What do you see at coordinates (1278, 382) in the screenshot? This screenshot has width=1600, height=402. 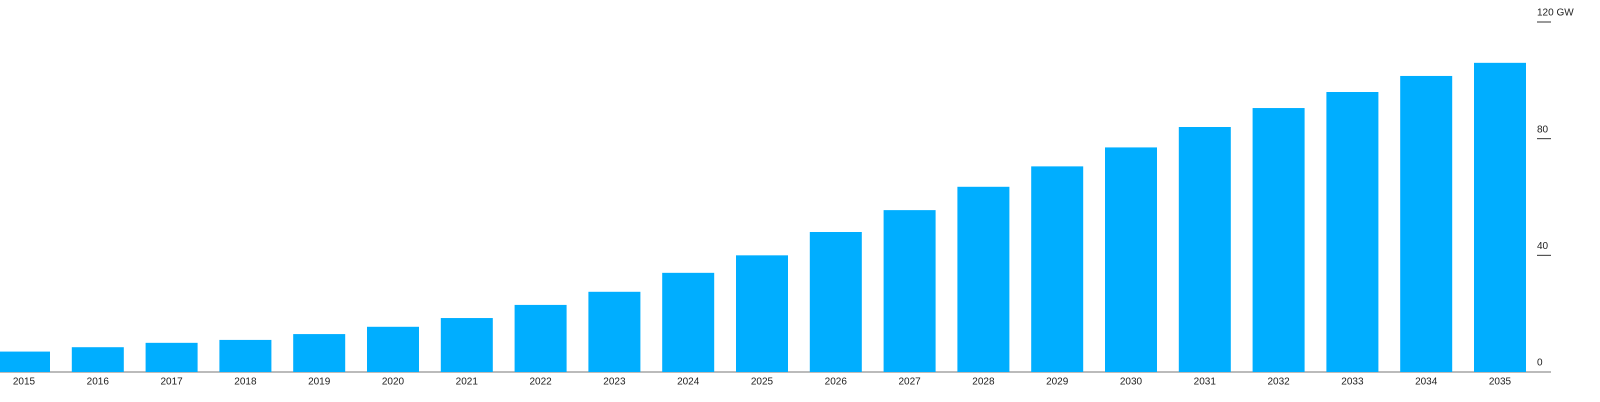 I see `x-tick-label: 2032` at bounding box center [1278, 382].